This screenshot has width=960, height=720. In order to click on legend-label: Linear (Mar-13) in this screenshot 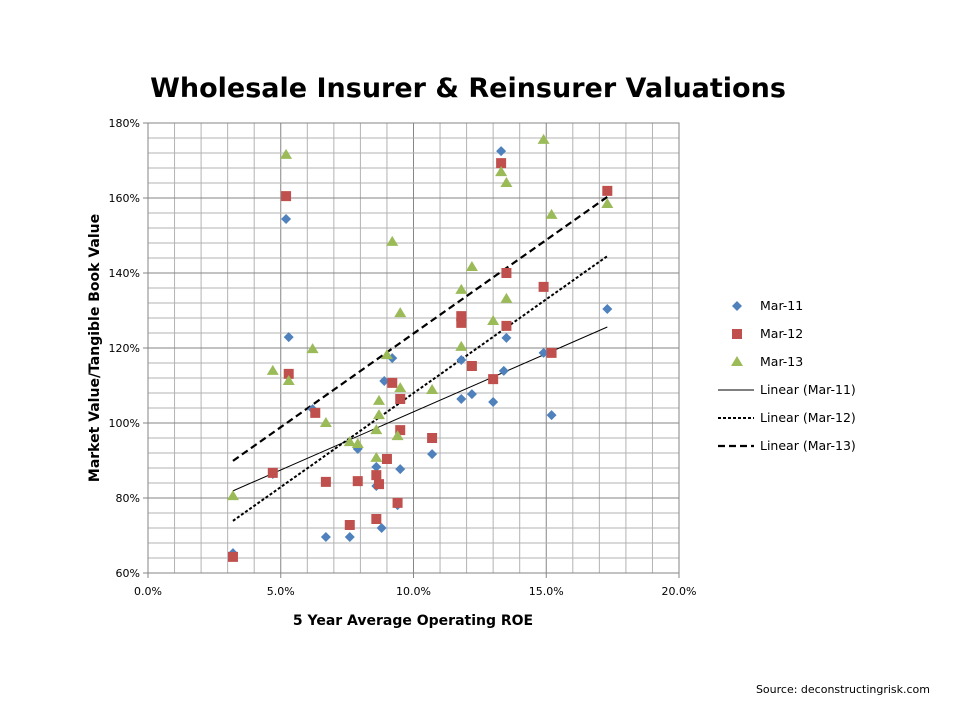, I will do `click(808, 445)`.